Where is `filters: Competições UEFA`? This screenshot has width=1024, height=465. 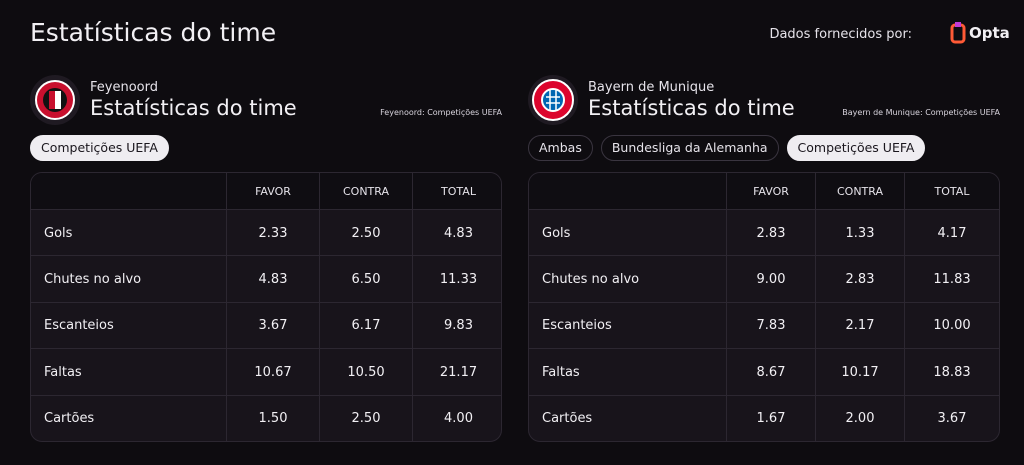 filters: Competições UEFA is located at coordinates (99, 148).